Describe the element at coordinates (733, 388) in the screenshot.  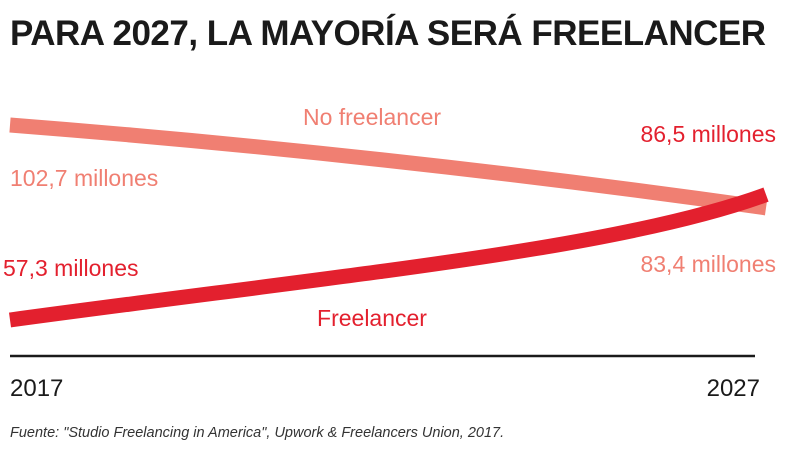
I see `x-tick-label-2027: 2027` at that location.